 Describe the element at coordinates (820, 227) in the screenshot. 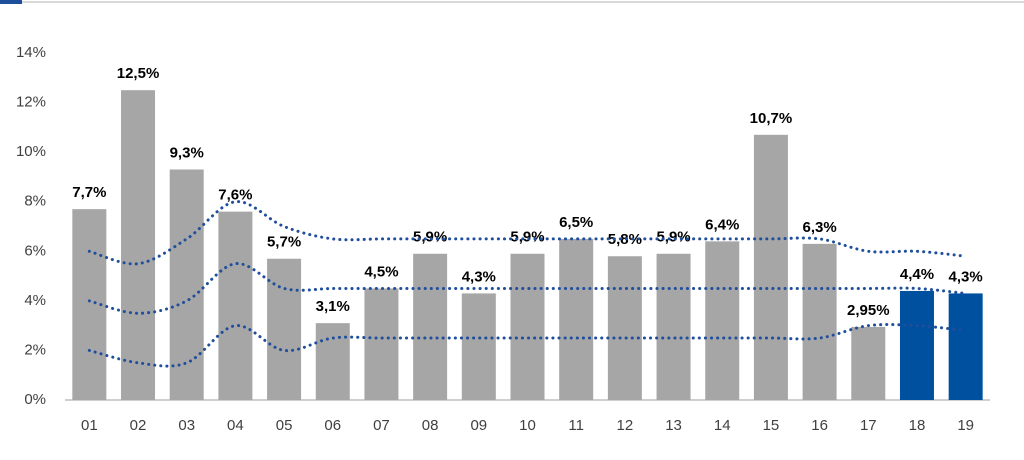

I see `data-label: 6,3%` at that location.